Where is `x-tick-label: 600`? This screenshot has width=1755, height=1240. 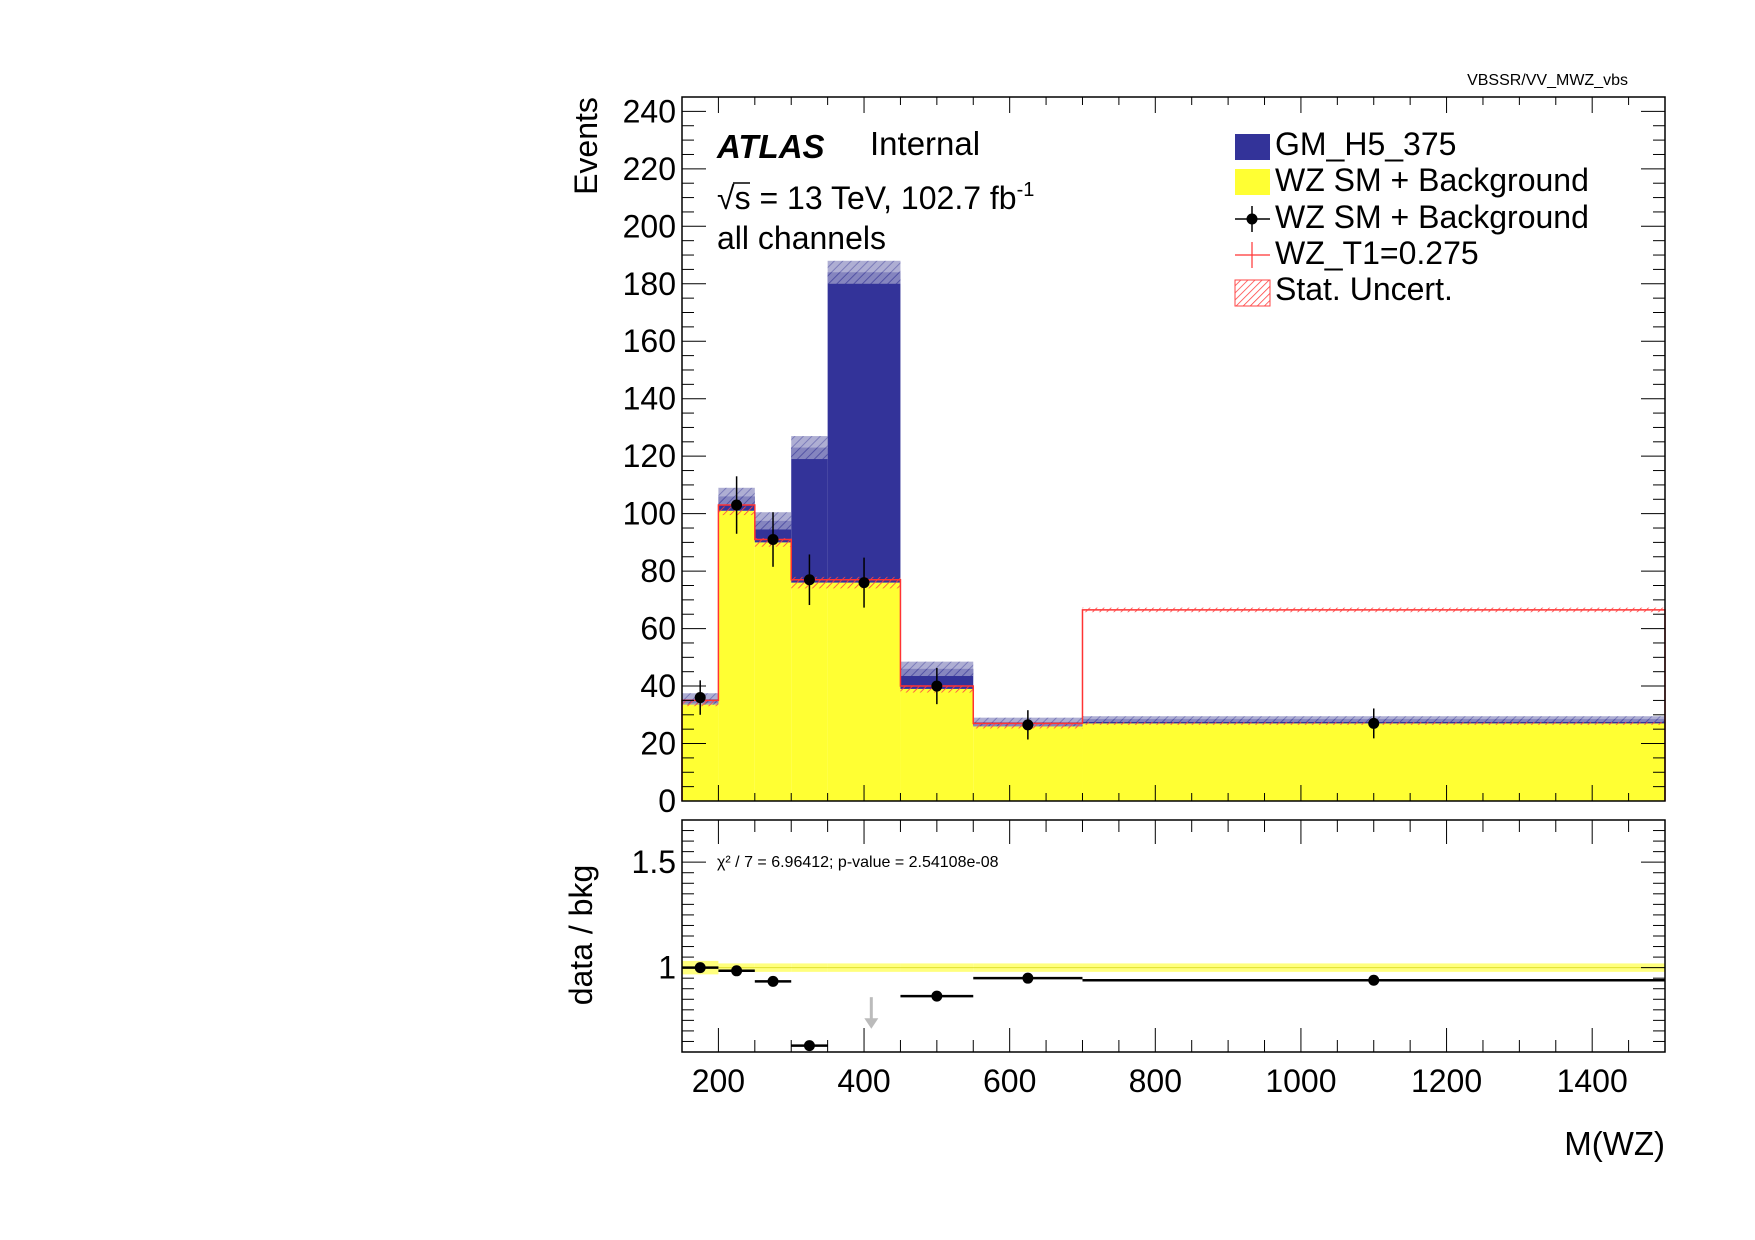 x-tick-label: 600 is located at coordinates (1009, 1081).